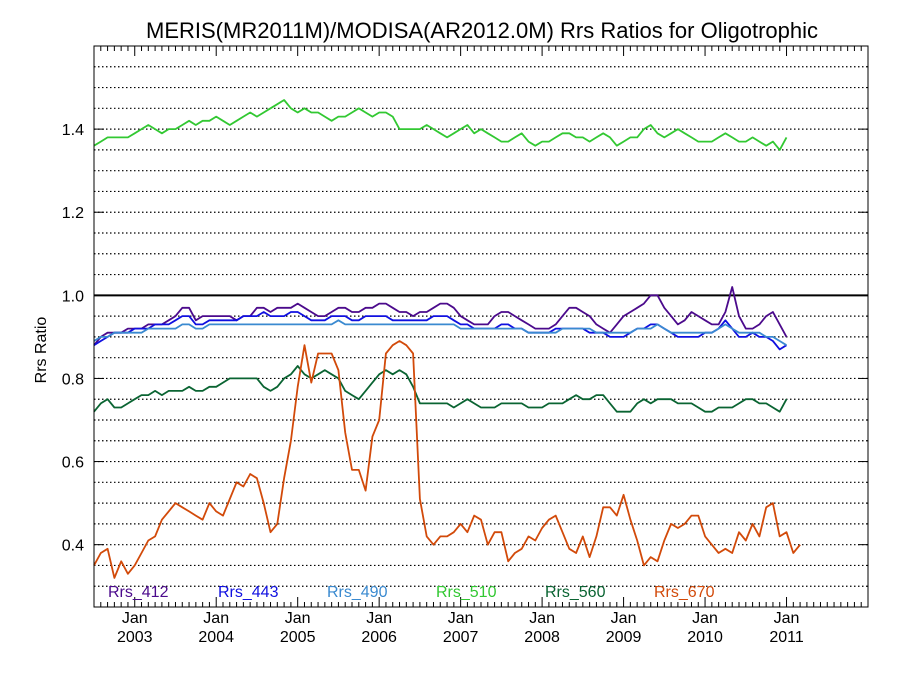 The height and width of the screenshot is (675, 900). Describe the element at coordinates (73, 379) in the screenshot. I see `y-tick-label: 0.8` at that location.